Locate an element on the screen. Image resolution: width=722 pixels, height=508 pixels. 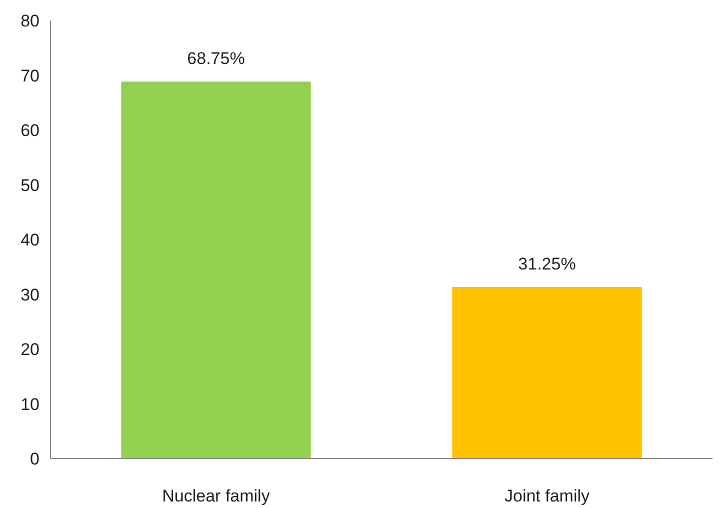
y-tick-label: 20 is located at coordinates (30, 349).